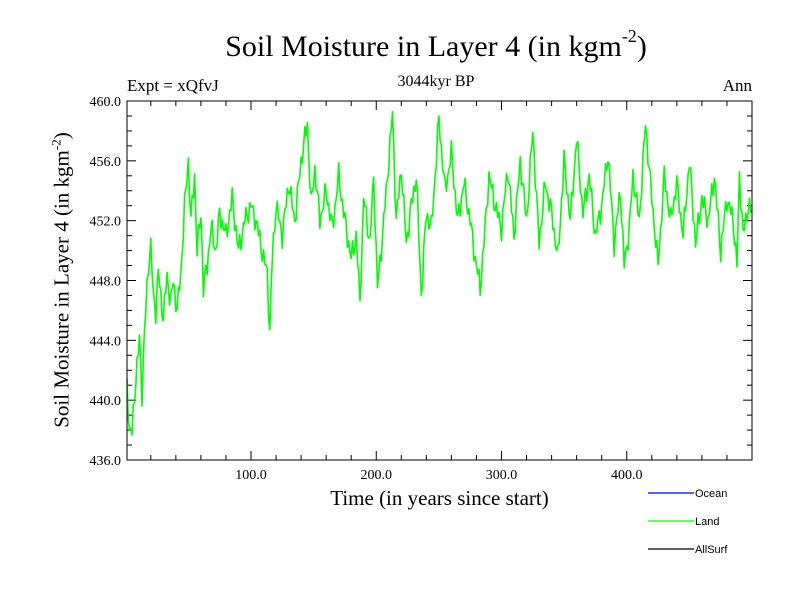  Describe the element at coordinates (627, 475) in the screenshot. I see `x-tick-label: 400.0` at that location.